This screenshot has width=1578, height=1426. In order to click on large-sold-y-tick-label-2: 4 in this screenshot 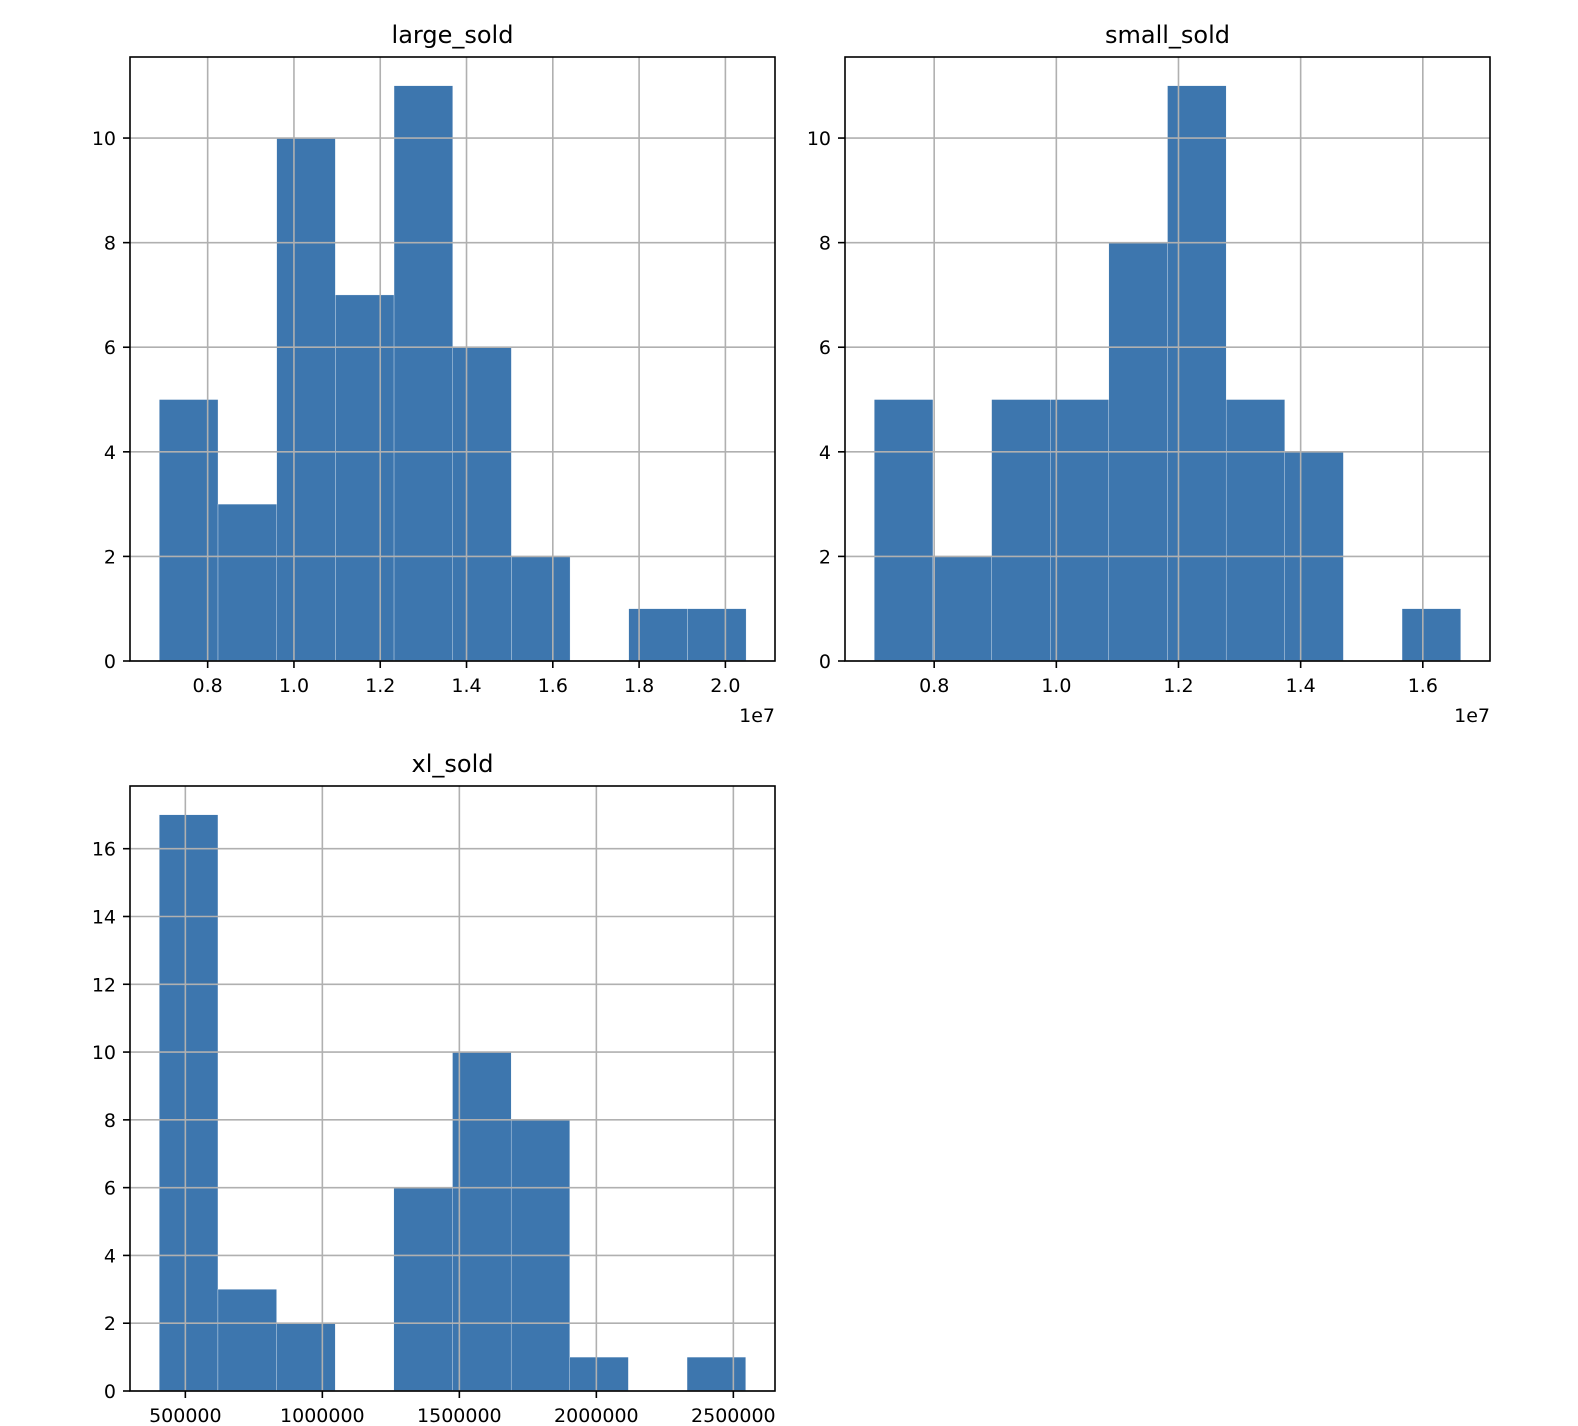, I will do `click(110, 453)`.